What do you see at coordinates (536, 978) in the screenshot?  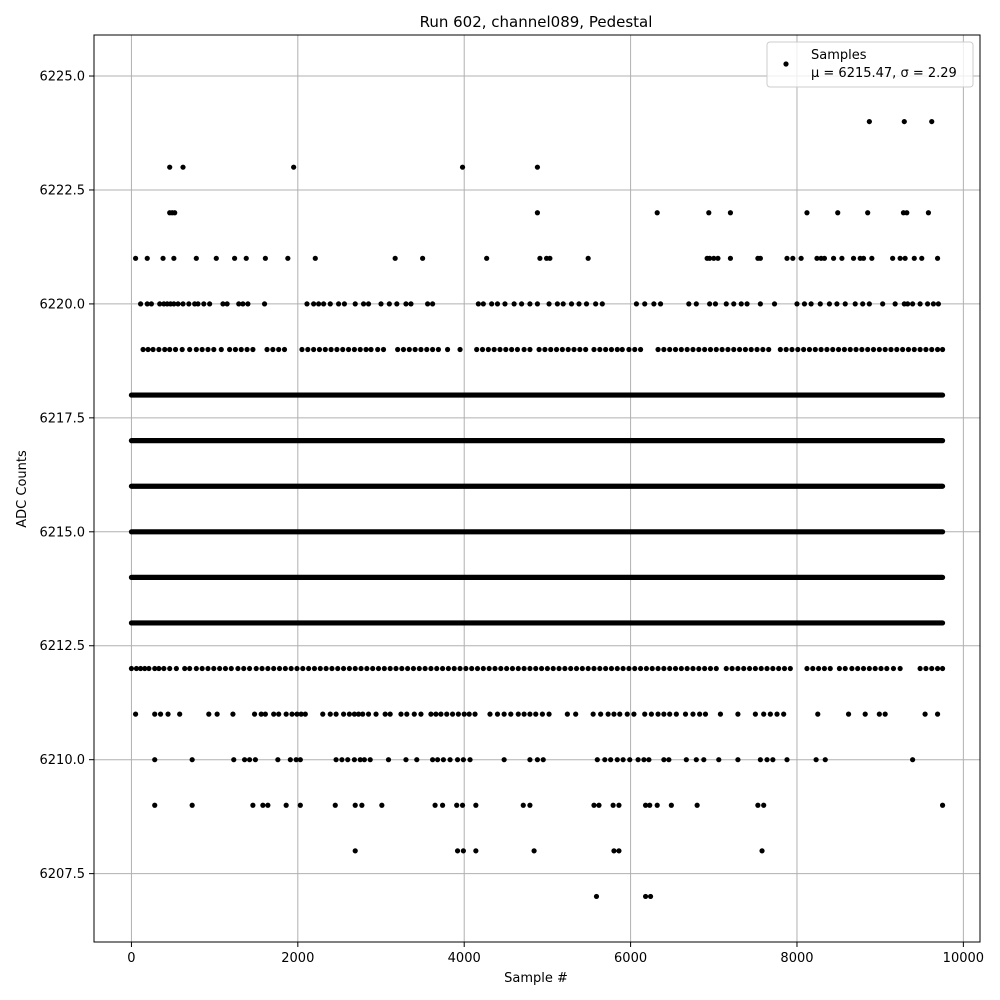 I see `x-axis-label: Sample #` at bounding box center [536, 978].